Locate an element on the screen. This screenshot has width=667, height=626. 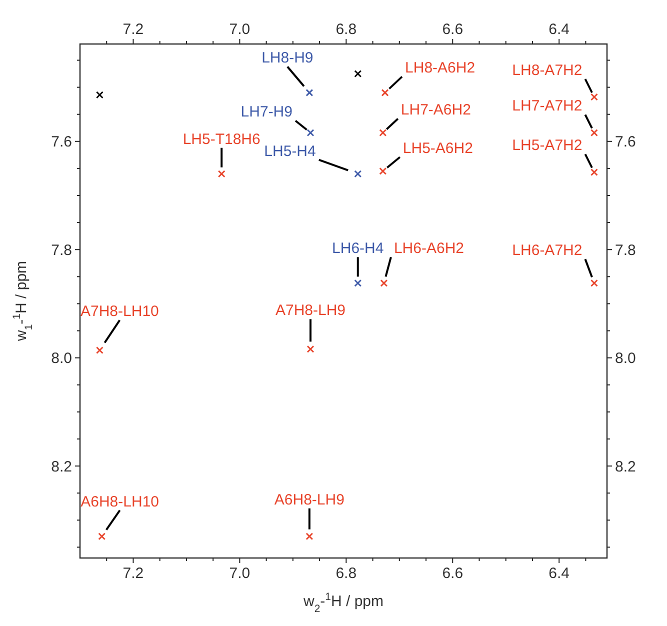
y-tick-label: 8.2 is located at coordinates (61, 467).